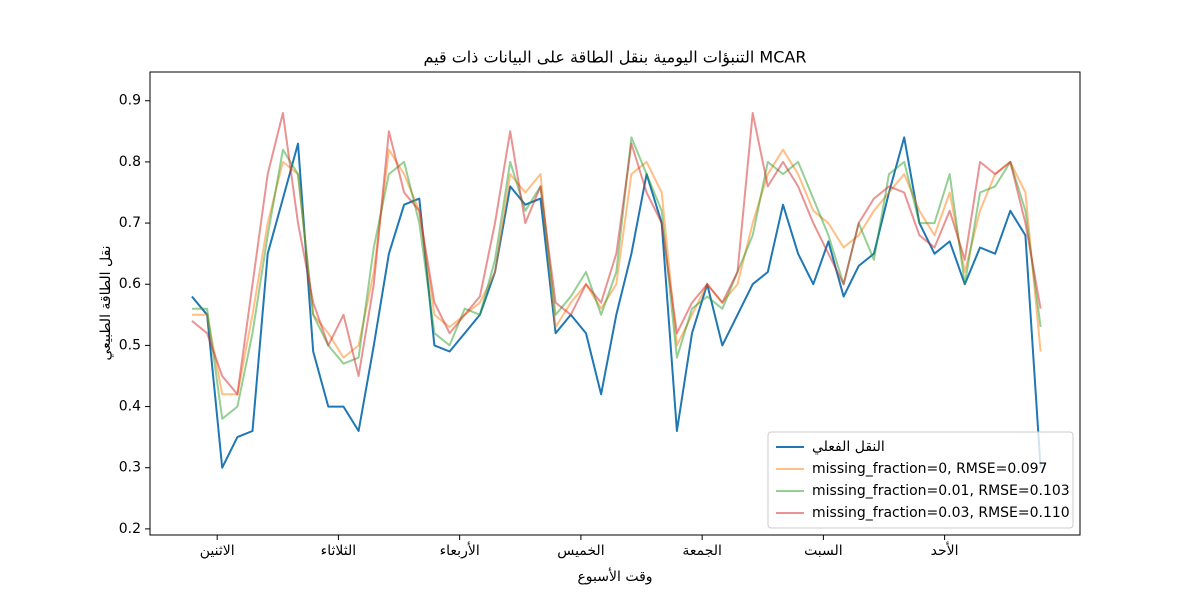 The height and width of the screenshot is (600, 1200). What do you see at coordinates (130, 407) in the screenshot?
I see `y-tick-label: 0.4` at bounding box center [130, 407].